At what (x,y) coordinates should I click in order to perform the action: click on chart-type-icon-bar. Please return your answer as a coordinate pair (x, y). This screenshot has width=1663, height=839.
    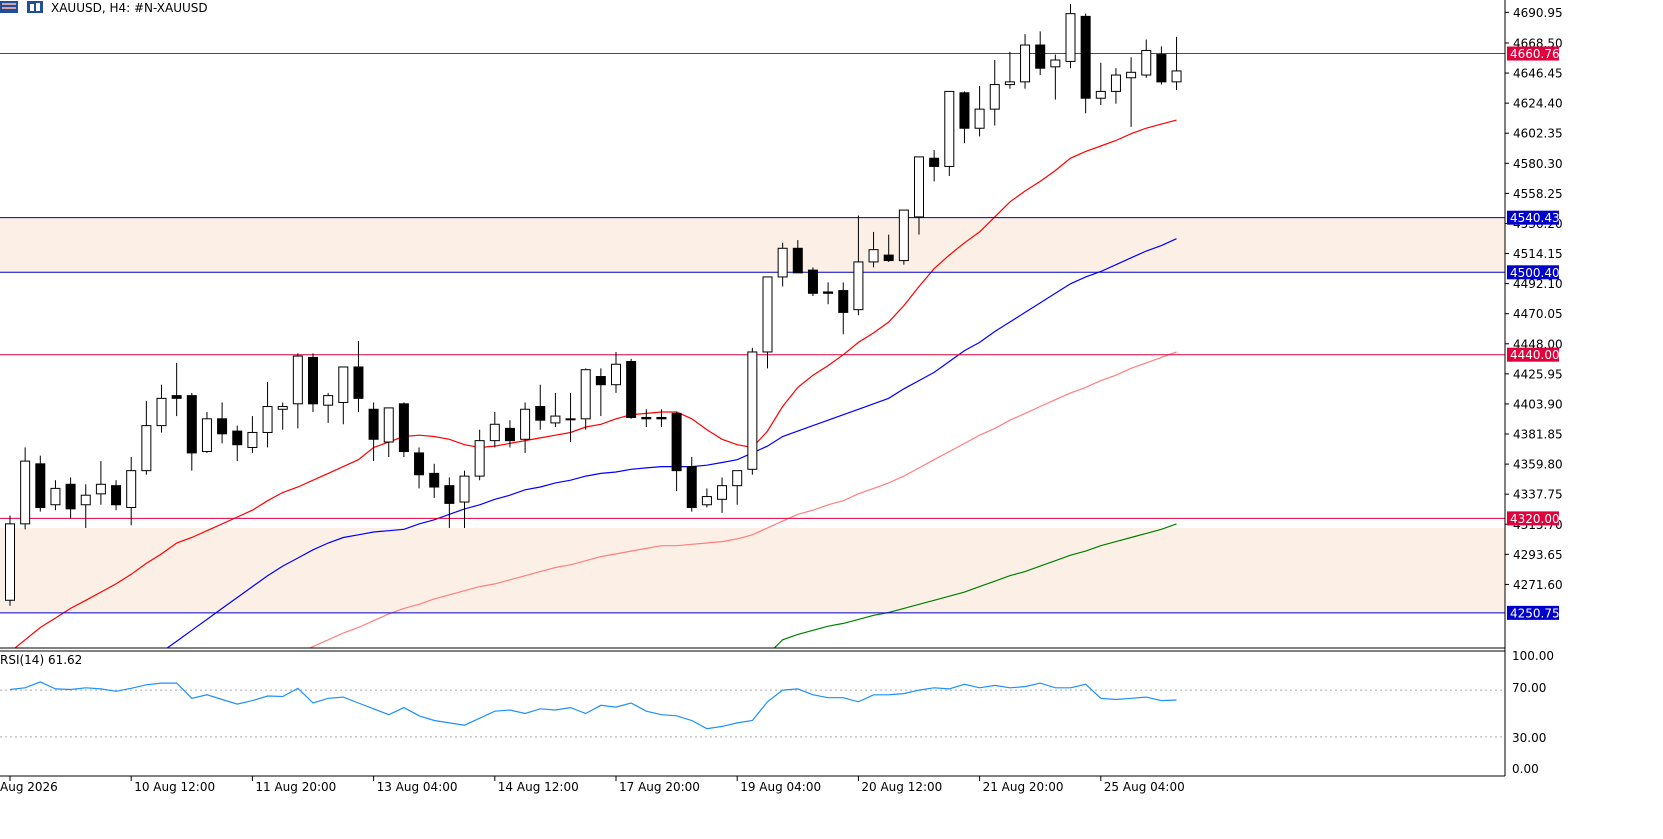
    Looking at the image, I should click on (38, 7).